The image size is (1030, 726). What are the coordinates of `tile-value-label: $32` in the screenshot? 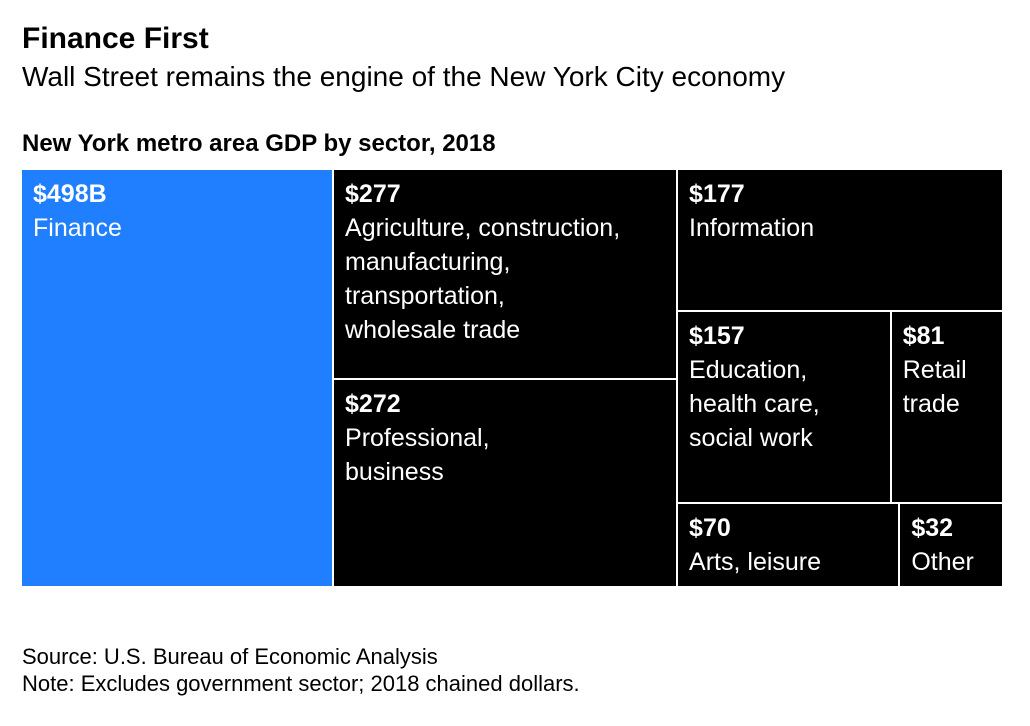 It's located at (932, 527).